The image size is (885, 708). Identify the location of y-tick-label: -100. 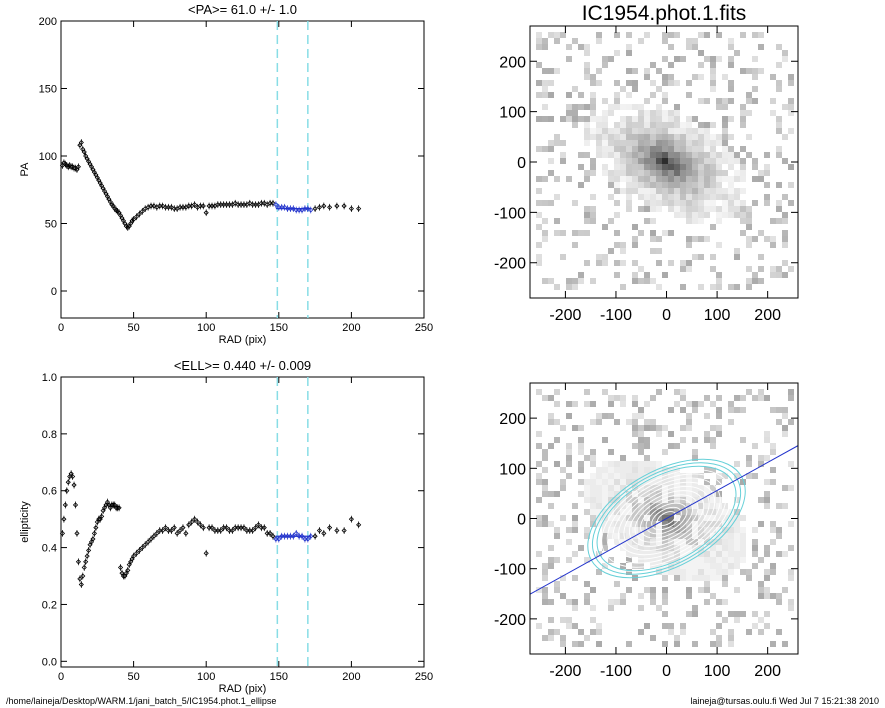
(510, 213).